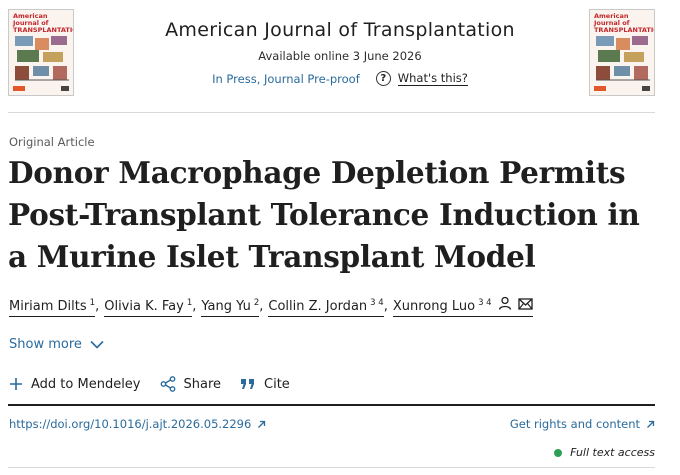 The image size is (680, 475). I want to click on access-label: Full text access, so click(612, 452).